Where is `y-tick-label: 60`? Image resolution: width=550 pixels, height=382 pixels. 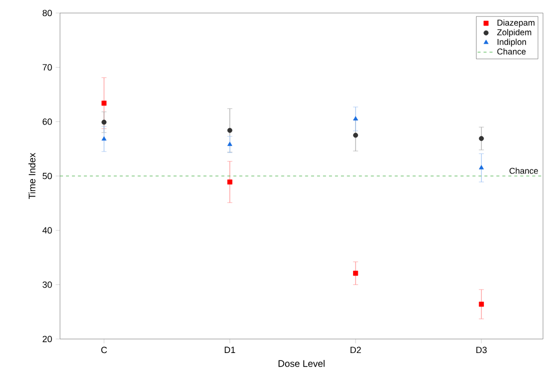 y-tick-label: 60 is located at coordinates (47, 121).